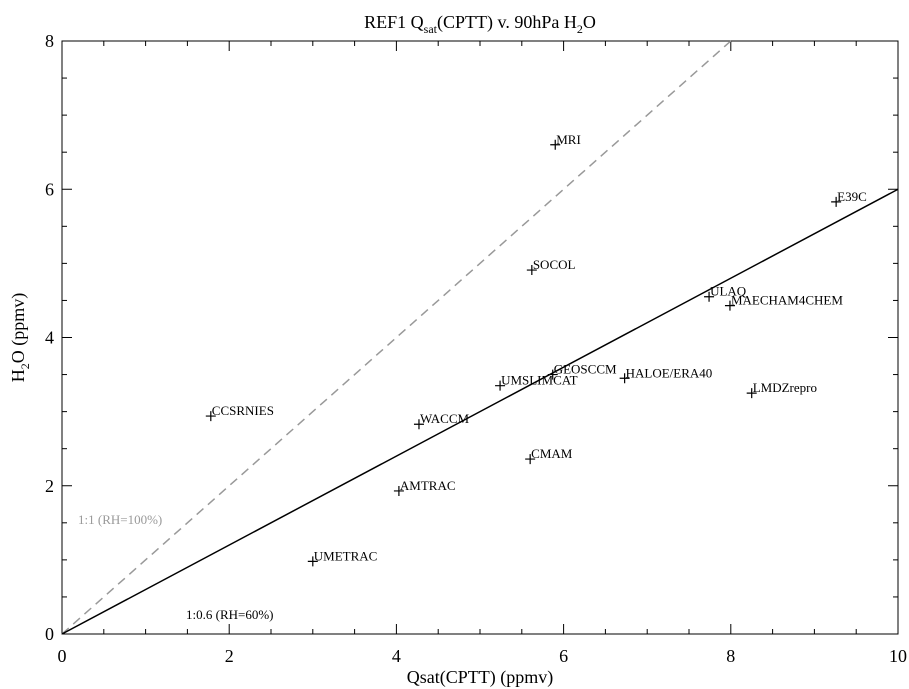 The height and width of the screenshot is (689, 909). What do you see at coordinates (49, 189) in the screenshot?
I see `y-tick-label: 6` at bounding box center [49, 189].